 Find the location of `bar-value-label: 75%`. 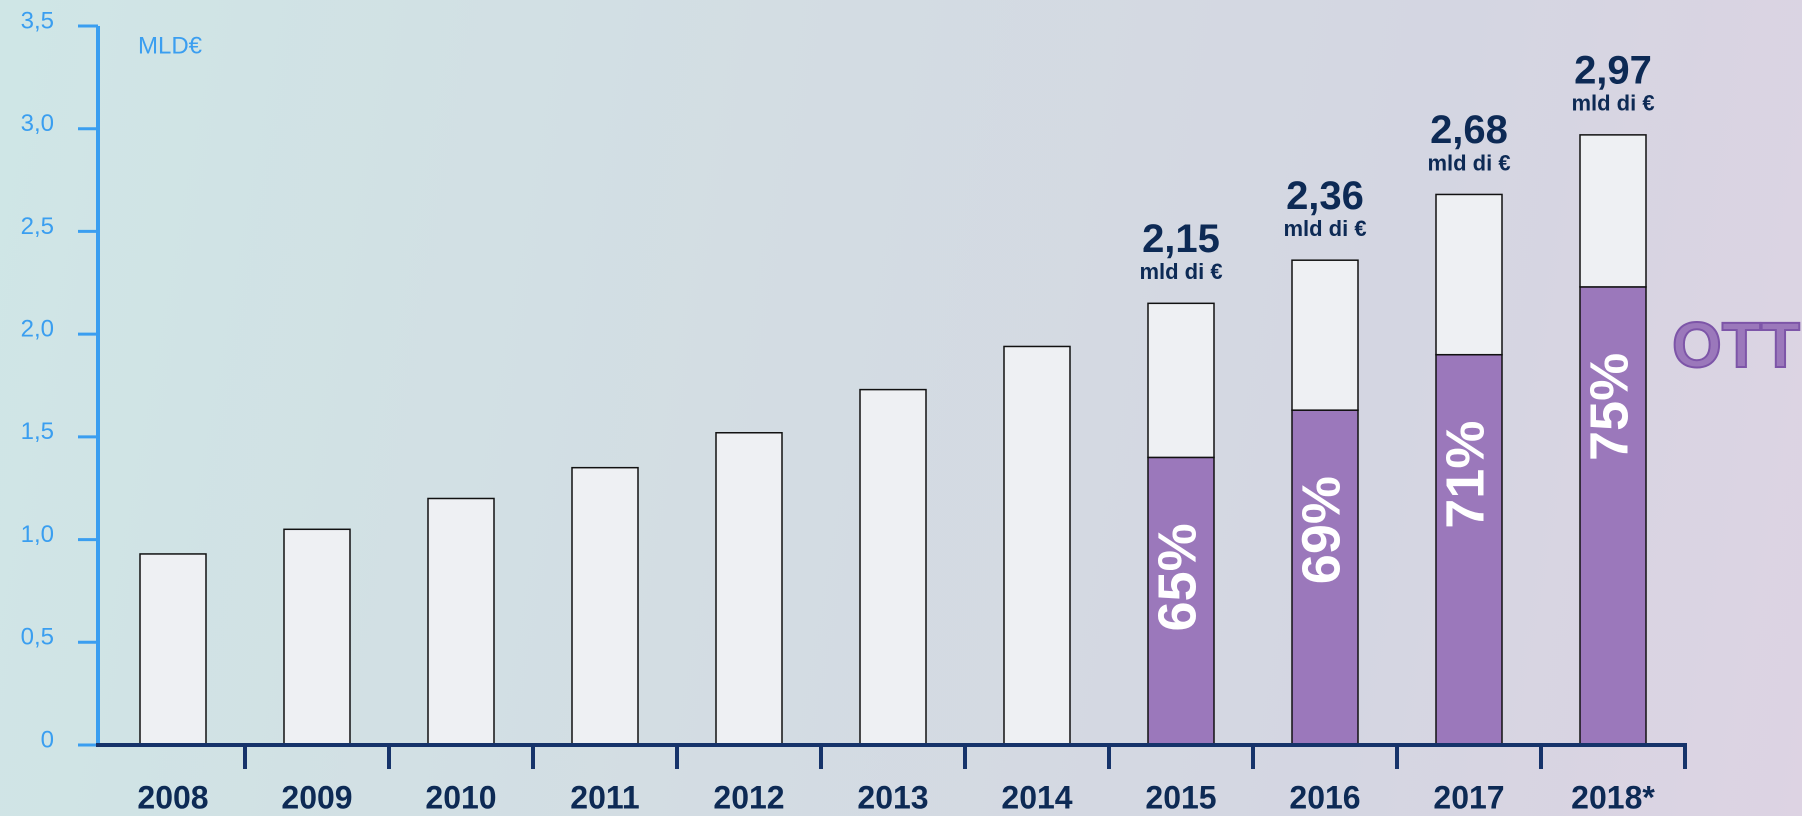

bar-value-label: 75% is located at coordinates (1609, 407).